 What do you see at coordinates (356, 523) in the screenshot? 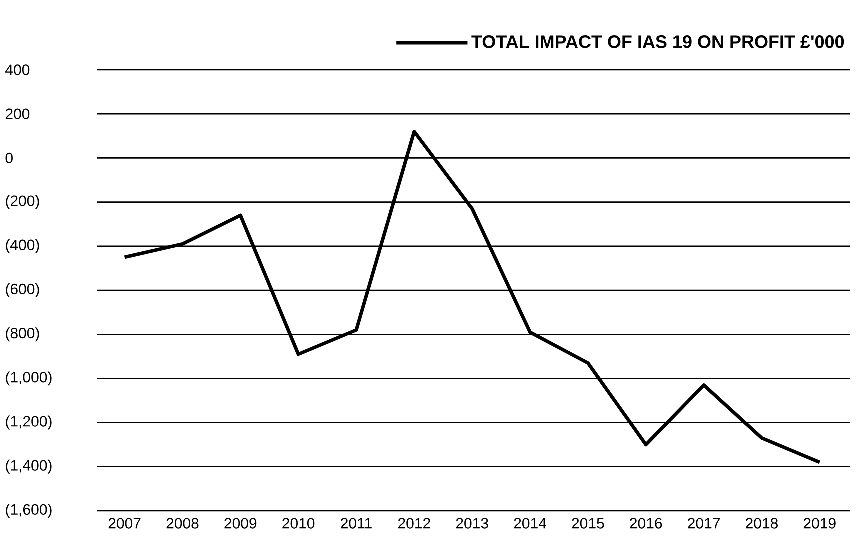
I see `x-tick-label: 2011` at bounding box center [356, 523].